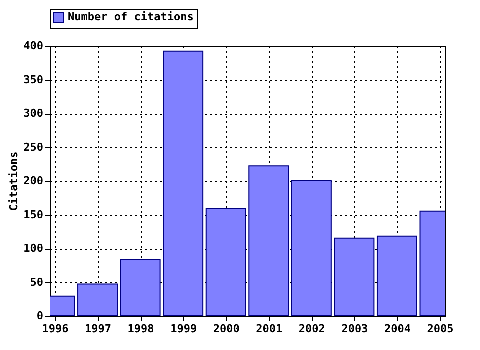 The width and height of the screenshot is (480, 350). I want to click on y-tick-label: 0, so click(40, 316).